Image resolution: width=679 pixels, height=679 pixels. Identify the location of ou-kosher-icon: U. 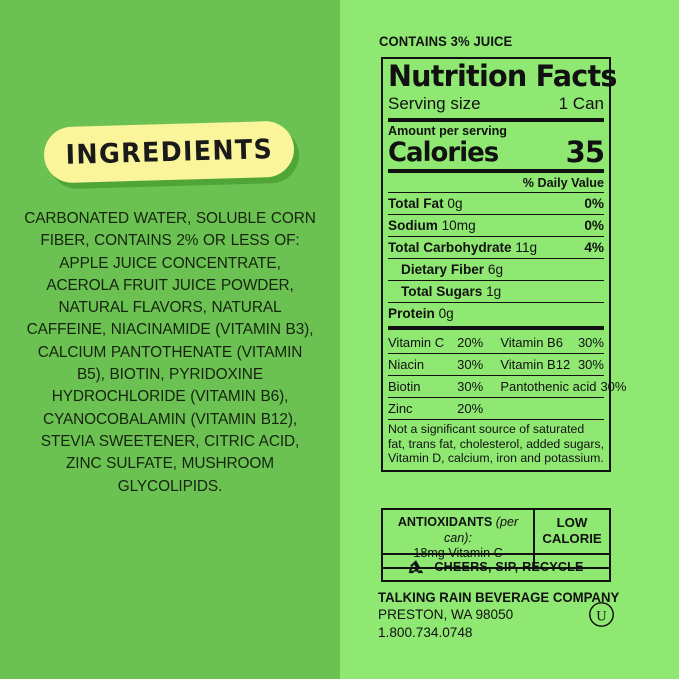
(601, 614).